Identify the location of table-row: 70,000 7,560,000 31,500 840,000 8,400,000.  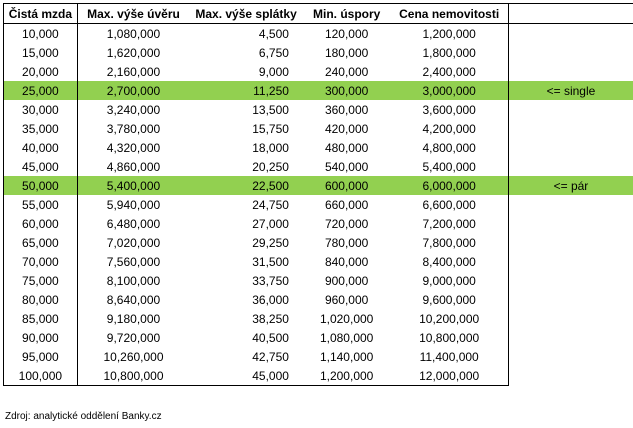
(318, 261).